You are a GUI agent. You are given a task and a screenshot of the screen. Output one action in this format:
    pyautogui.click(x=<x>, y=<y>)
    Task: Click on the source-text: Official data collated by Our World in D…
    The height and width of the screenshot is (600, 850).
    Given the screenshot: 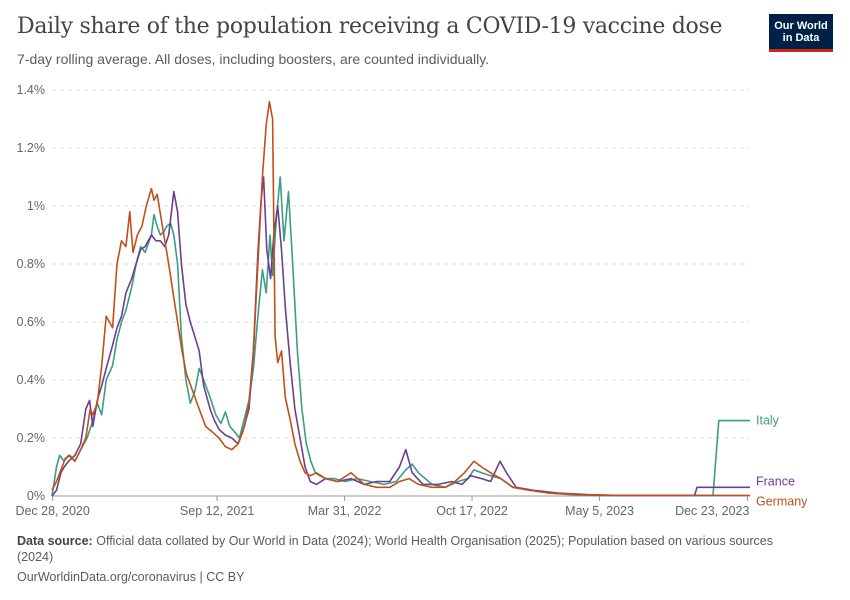 What is the action you would take?
    pyautogui.click(x=395, y=549)
    